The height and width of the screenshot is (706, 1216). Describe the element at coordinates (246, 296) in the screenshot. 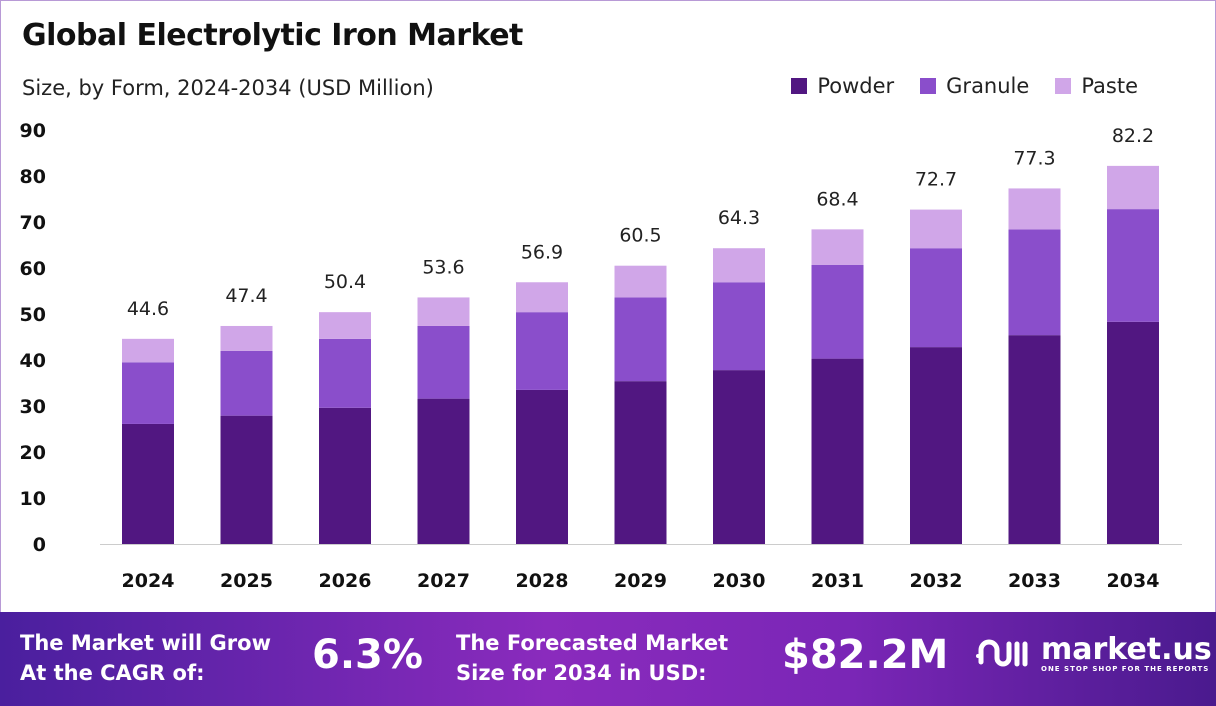

I see `total-label: 47.4` at that location.